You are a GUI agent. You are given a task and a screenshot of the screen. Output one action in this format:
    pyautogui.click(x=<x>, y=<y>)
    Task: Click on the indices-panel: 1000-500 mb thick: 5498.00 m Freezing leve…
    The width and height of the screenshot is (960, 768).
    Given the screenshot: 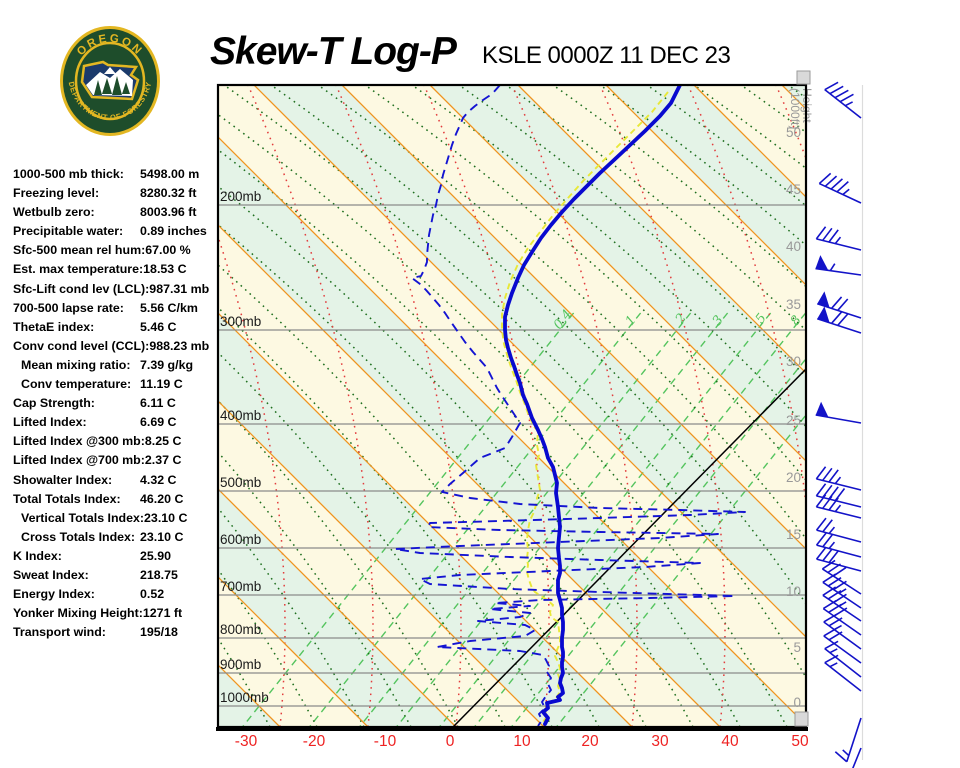 What is the action you would take?
    pyautogui.click(x=114, y=405)
    